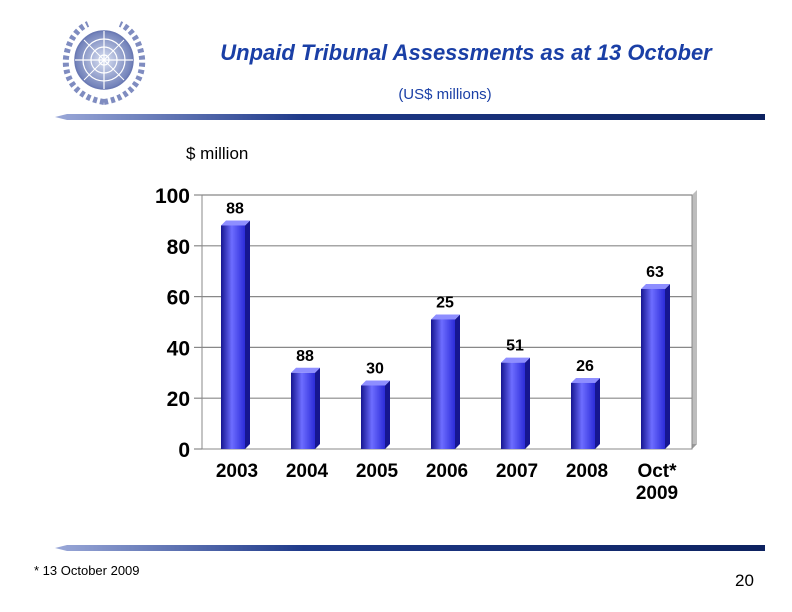  I want to click on x-tick-label: 2009, so click(657, 493).